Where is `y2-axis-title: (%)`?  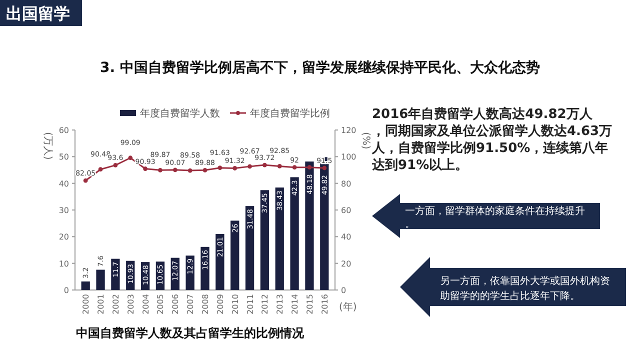
y2-axis-title: (%) is located at coordinates (365, 141).